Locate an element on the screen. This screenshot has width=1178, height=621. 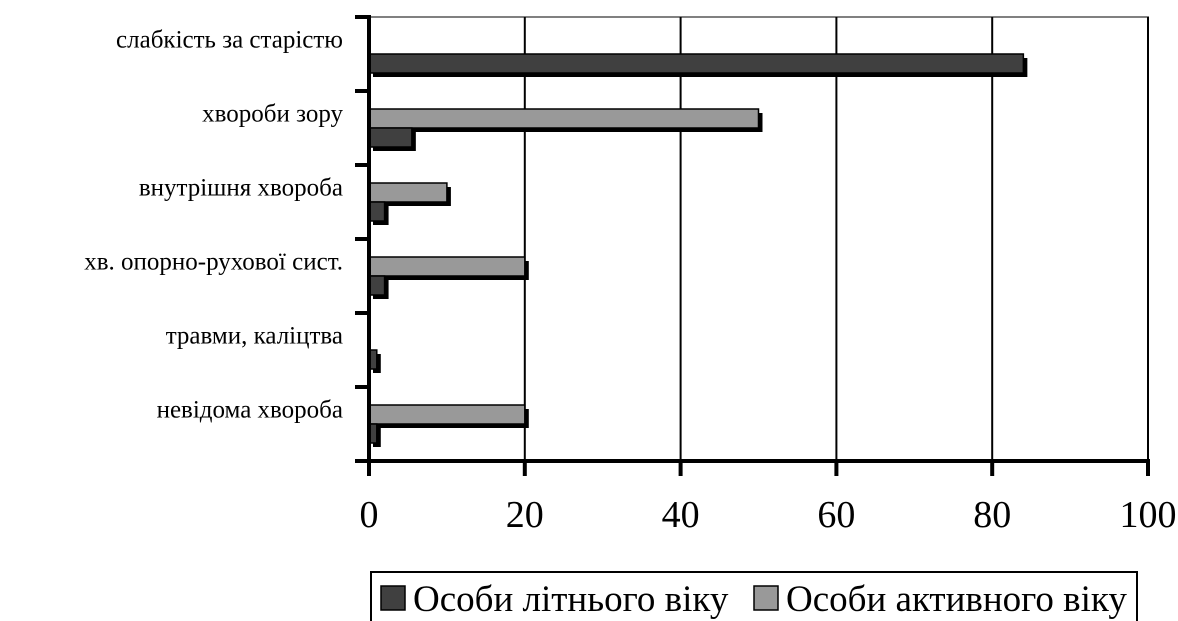
category-label-0: слабкість за старістю is located at coordinates (229, 40).